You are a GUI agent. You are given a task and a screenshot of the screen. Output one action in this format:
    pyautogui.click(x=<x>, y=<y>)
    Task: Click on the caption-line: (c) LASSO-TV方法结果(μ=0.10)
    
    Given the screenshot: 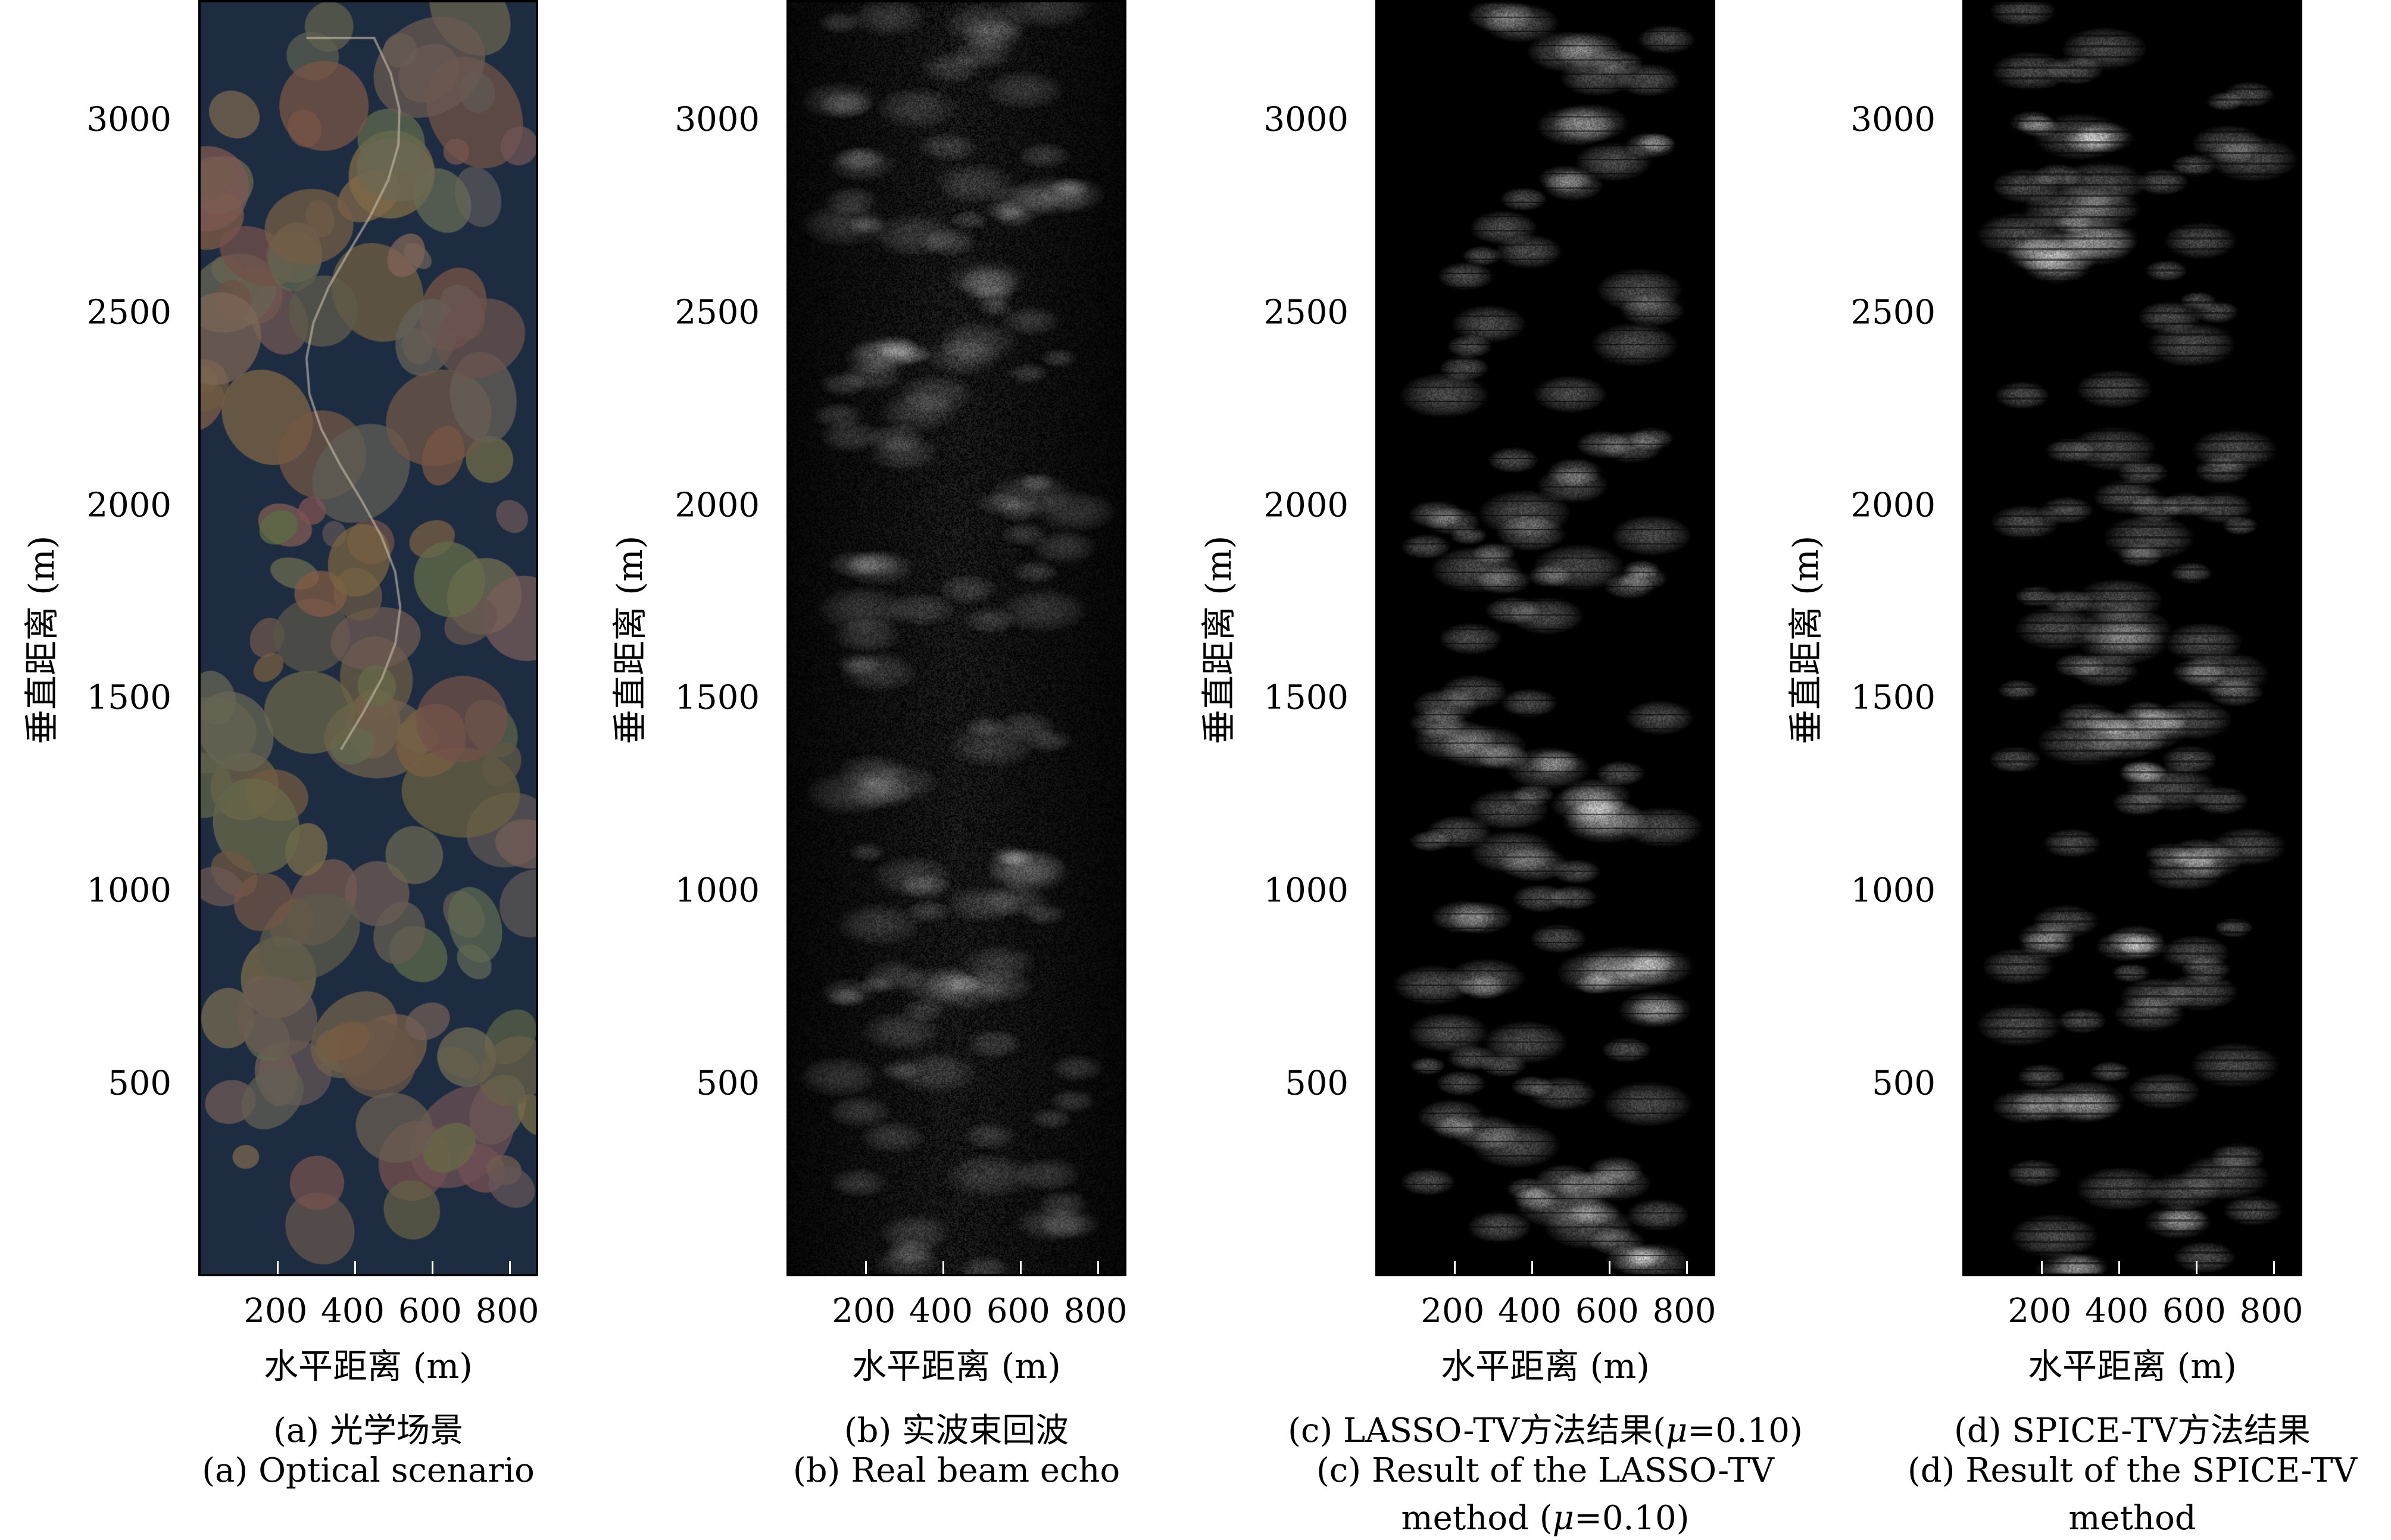 What is the action you would take?
    pyautogui.click(x=1545, y=1430)
    